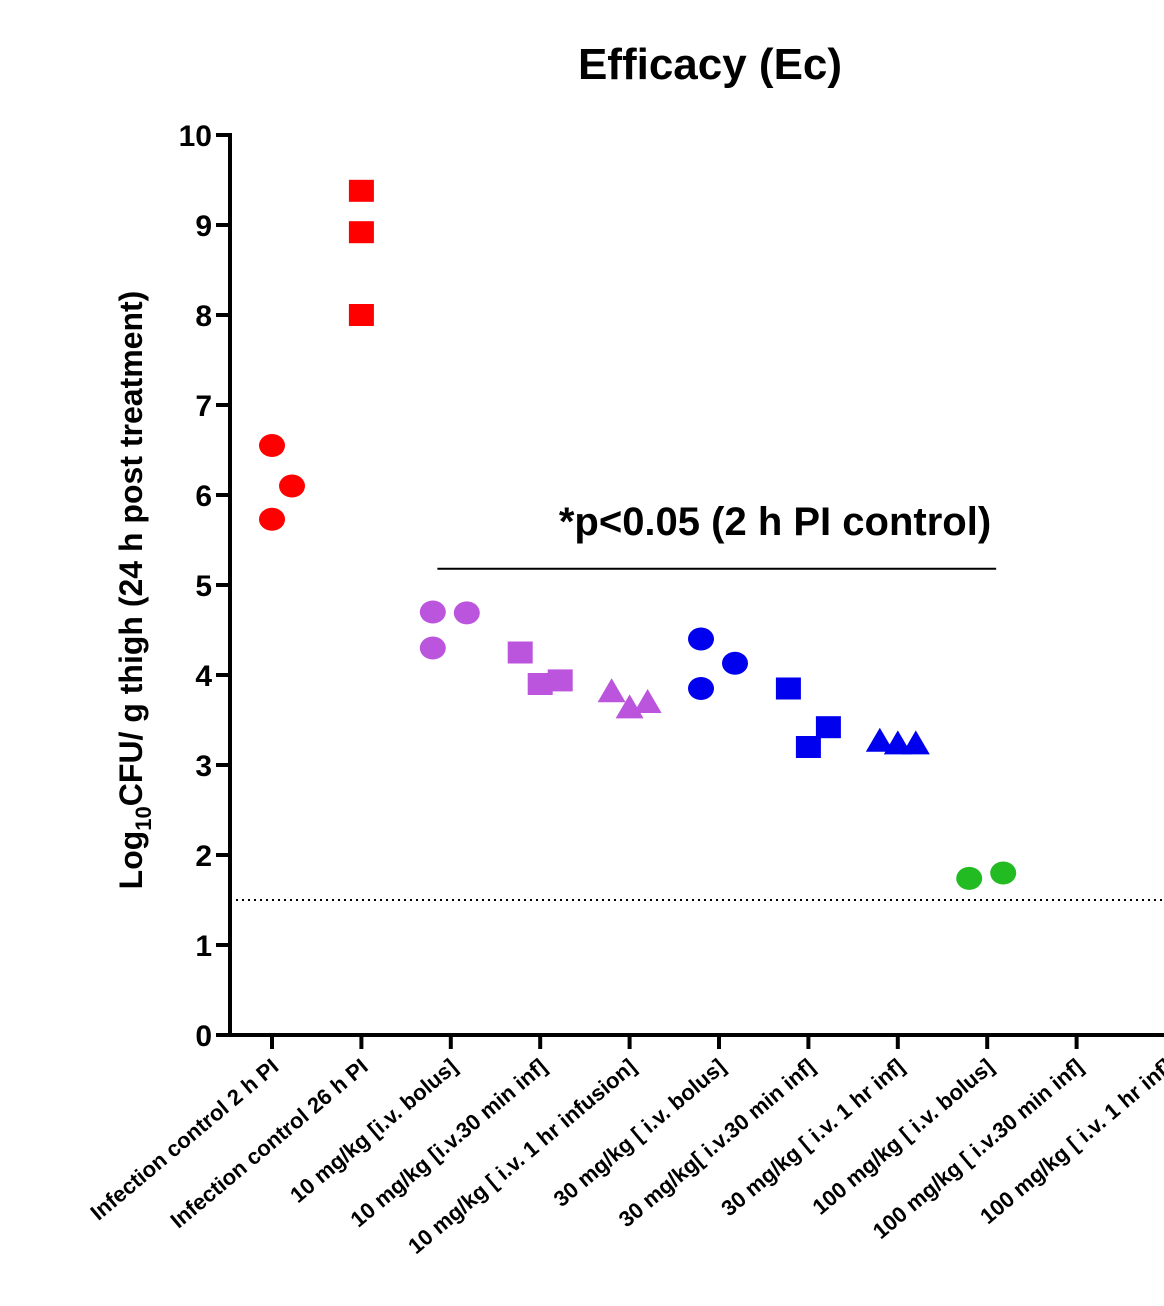 This screenshot has width=1164, height=1306. I want to click on y-axis-label-main: Log, so click(131, 860).